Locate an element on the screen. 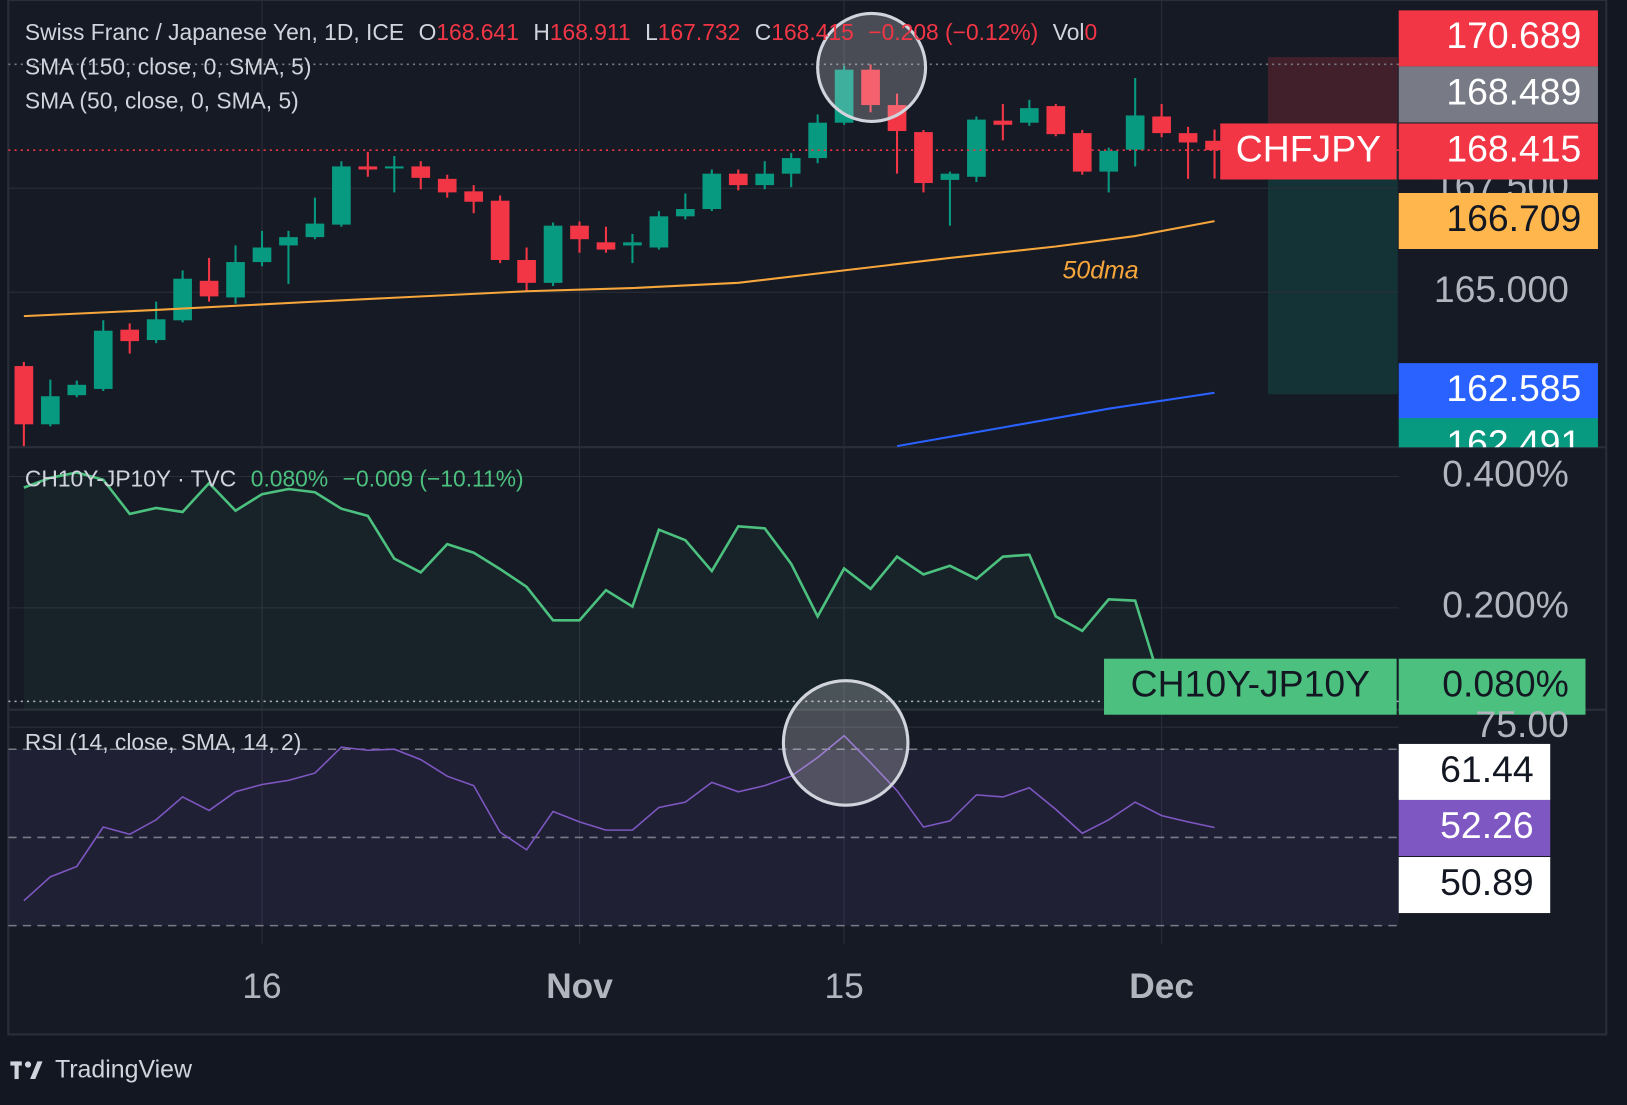  x-tick-label: 15 is located at coordinates (843, 986).